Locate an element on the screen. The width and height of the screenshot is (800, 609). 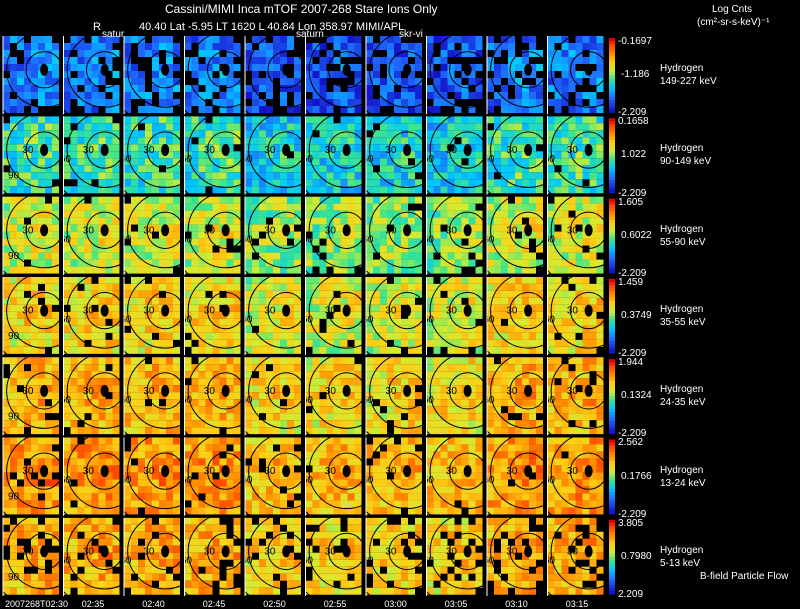
pos-label: R is located at coordinates (97, 27).